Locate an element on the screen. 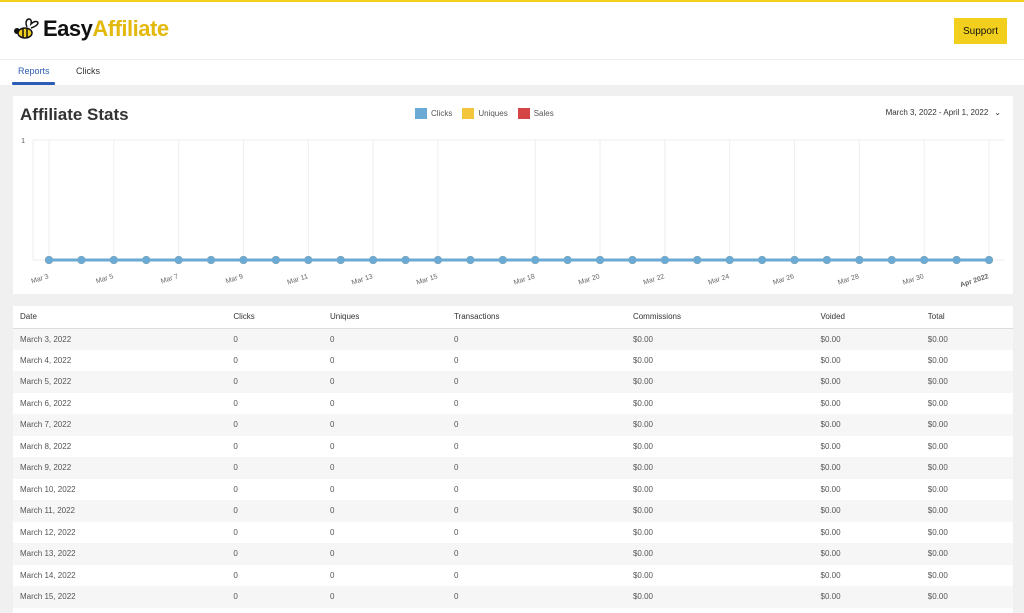 This screenshot has width=1024, height=613. x-tick-label: Mar 26 is located at coordinates (783, 279).